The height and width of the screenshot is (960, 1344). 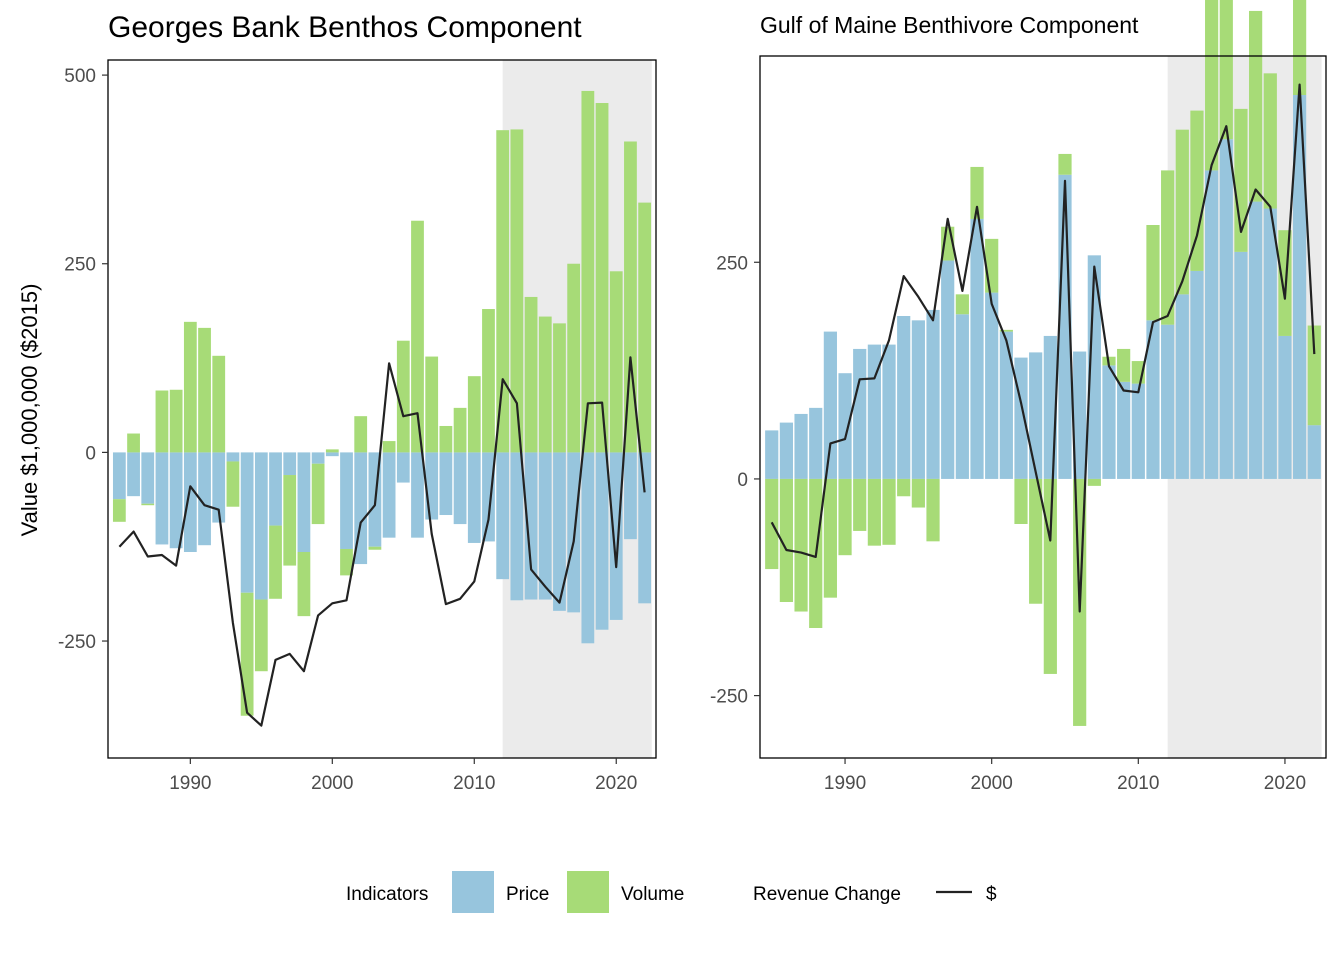 I want to click on x-tick-label: 2010, so click(x=1138, y=783).